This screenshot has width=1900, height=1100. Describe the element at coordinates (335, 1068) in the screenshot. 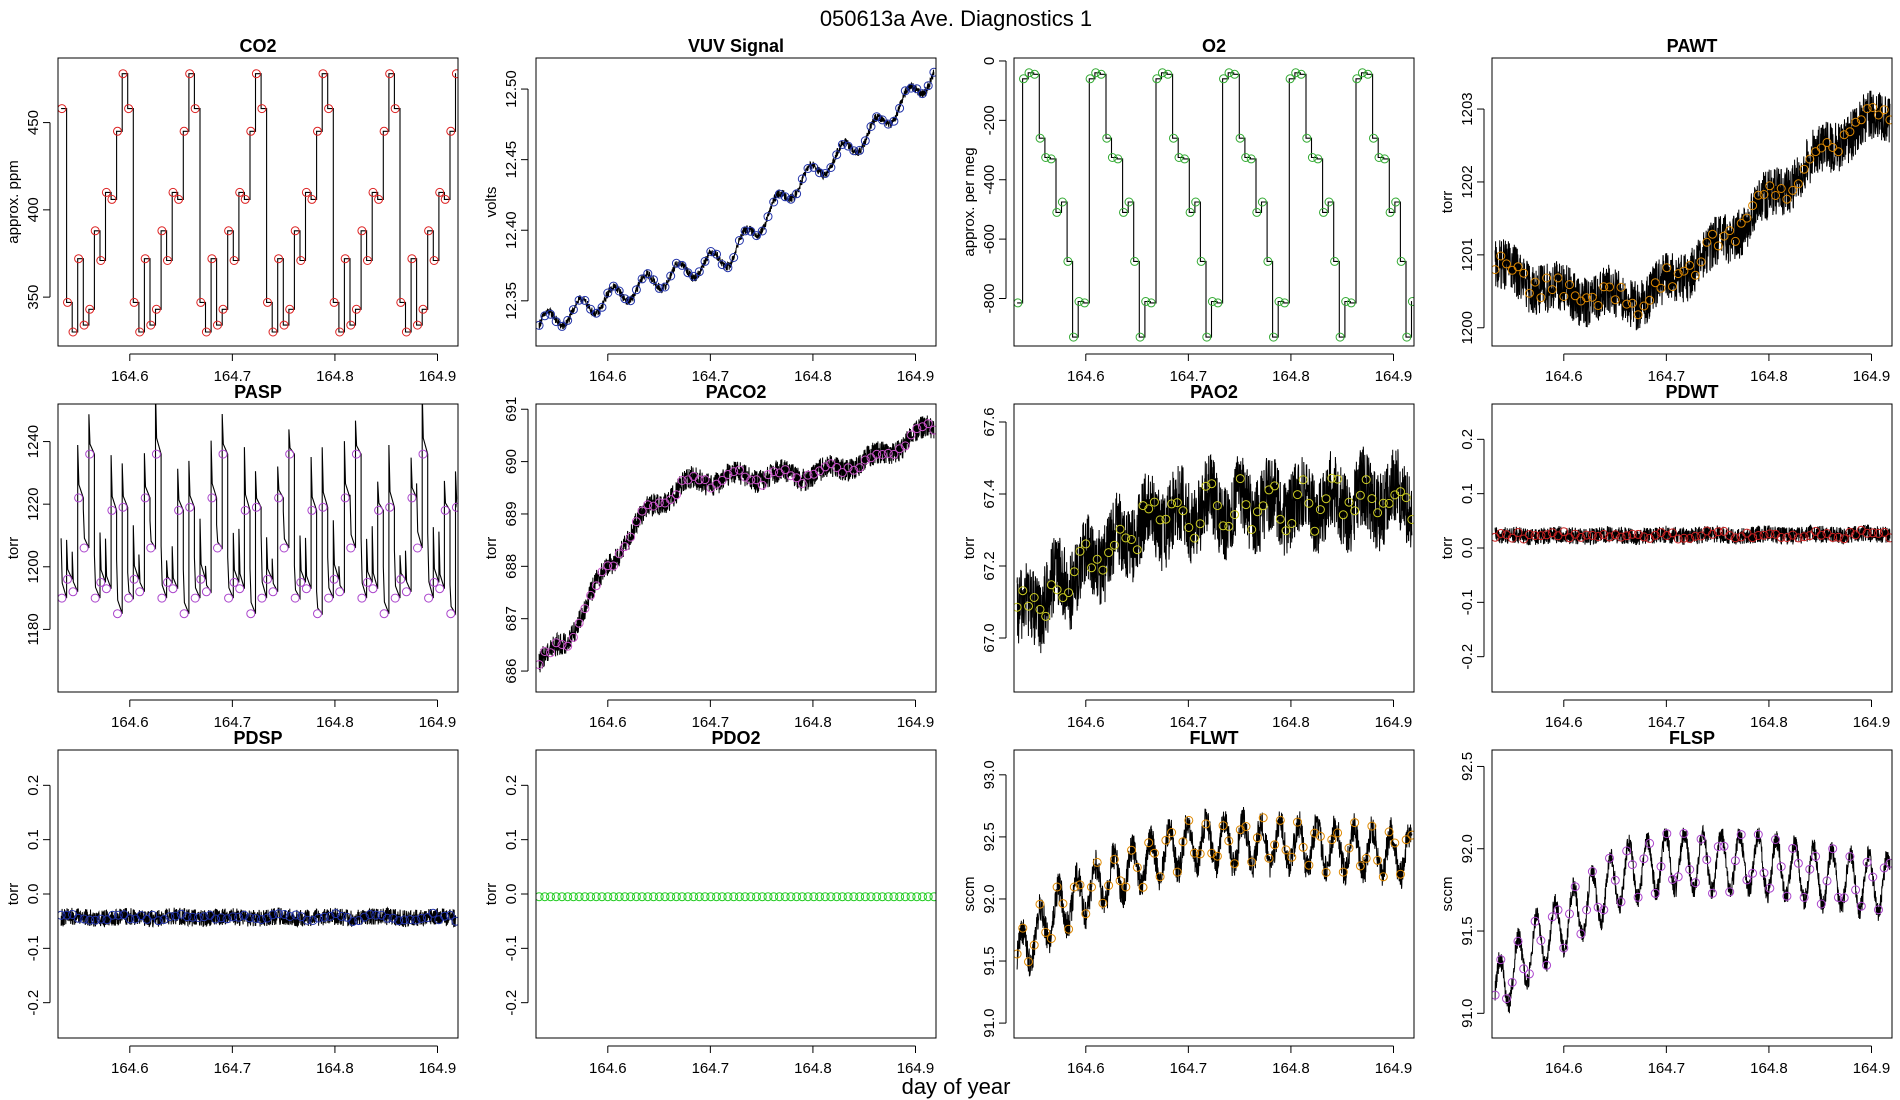

I see `pdsp-x-tick-label: 164.8` at that location.